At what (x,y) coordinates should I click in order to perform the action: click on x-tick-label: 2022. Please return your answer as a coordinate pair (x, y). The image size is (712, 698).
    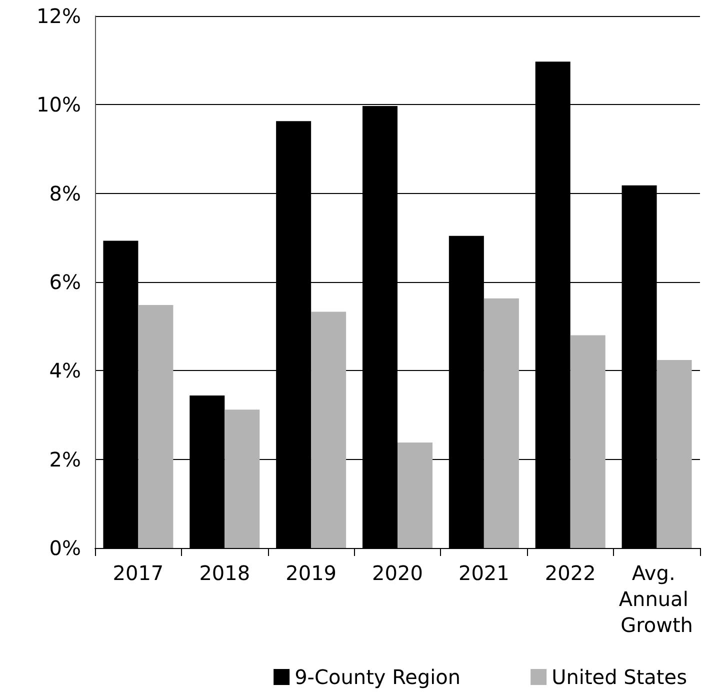
    Looking at the image, I should click on (570, 573).